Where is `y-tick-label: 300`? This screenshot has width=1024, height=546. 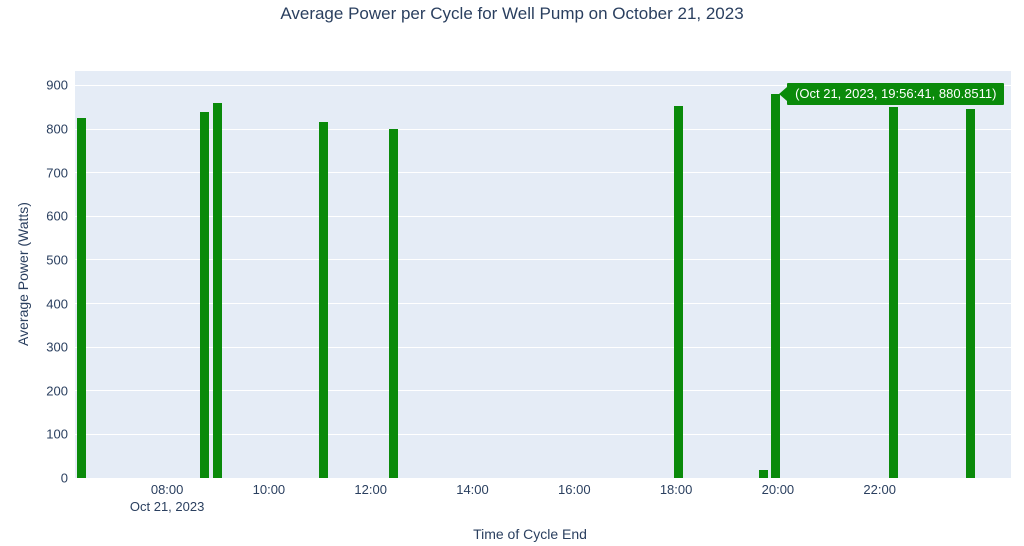
y-tick-label: 300 is located at coordinates (57, 347).